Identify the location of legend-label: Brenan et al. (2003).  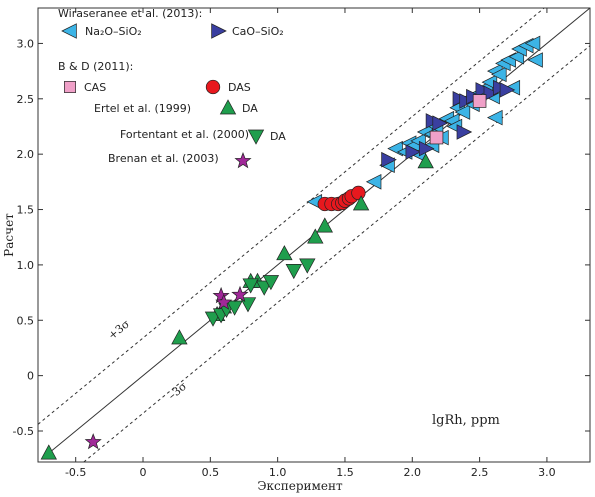
(163, 158).